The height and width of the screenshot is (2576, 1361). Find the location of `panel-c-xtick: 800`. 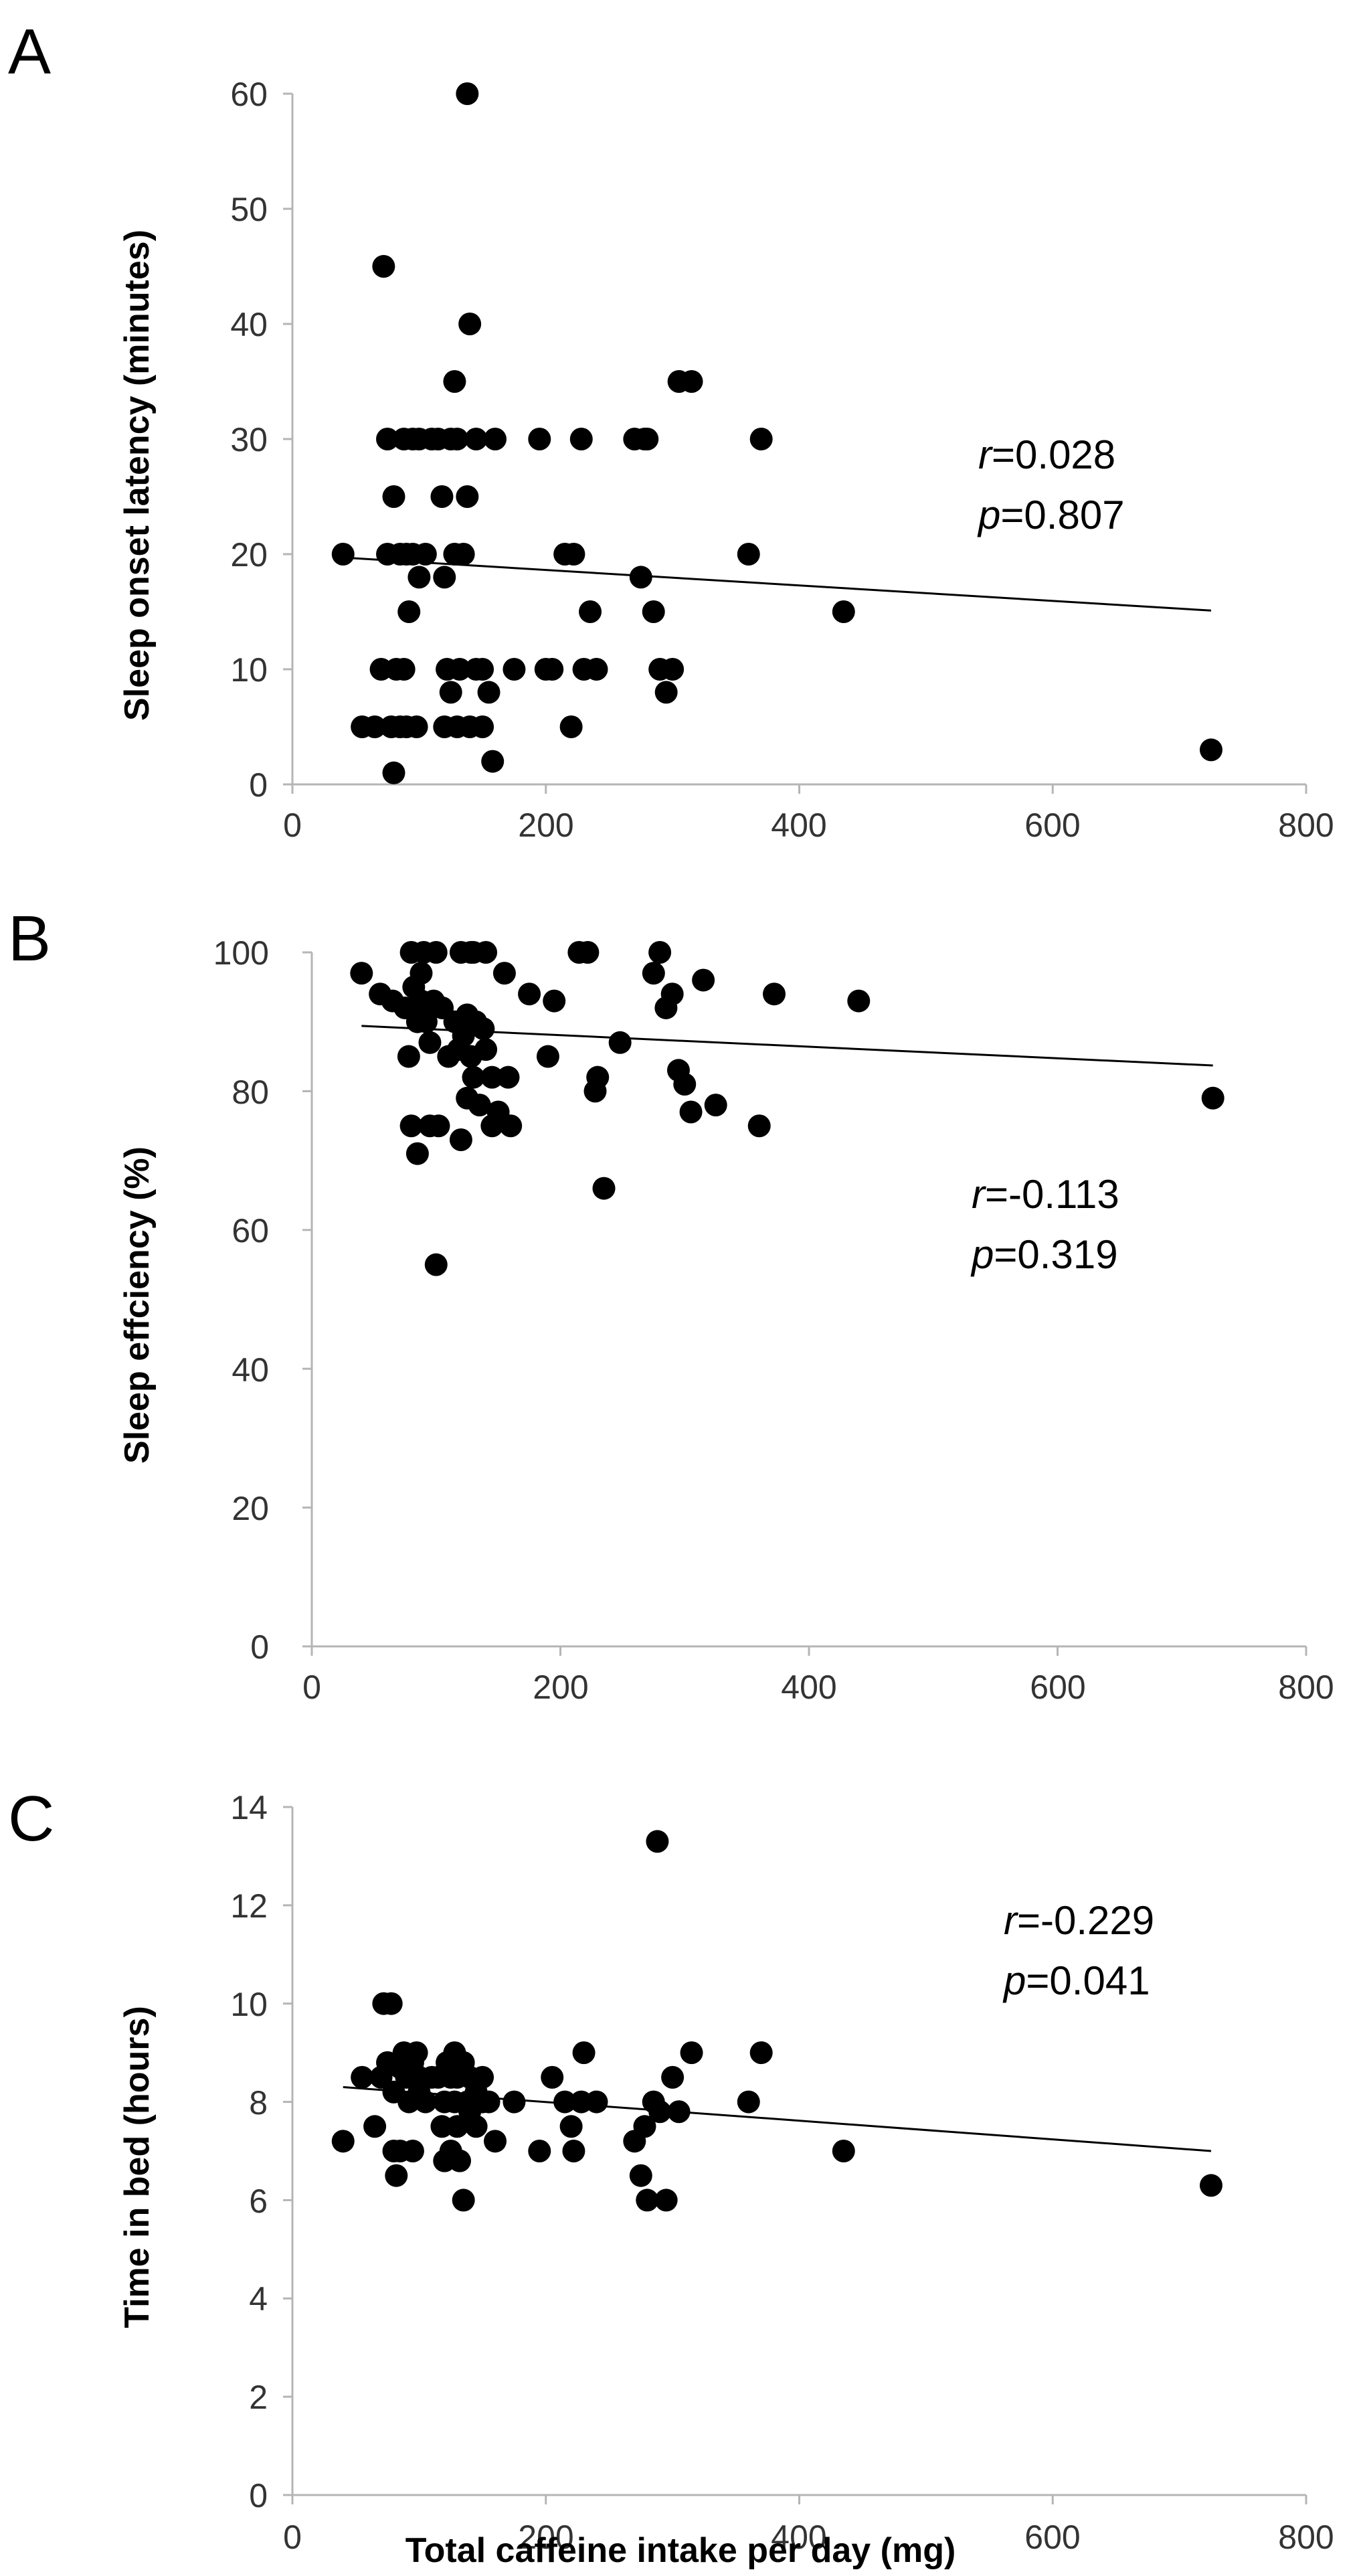

panel-c-xtick: 800 is located at coordinates (1306, 2537).